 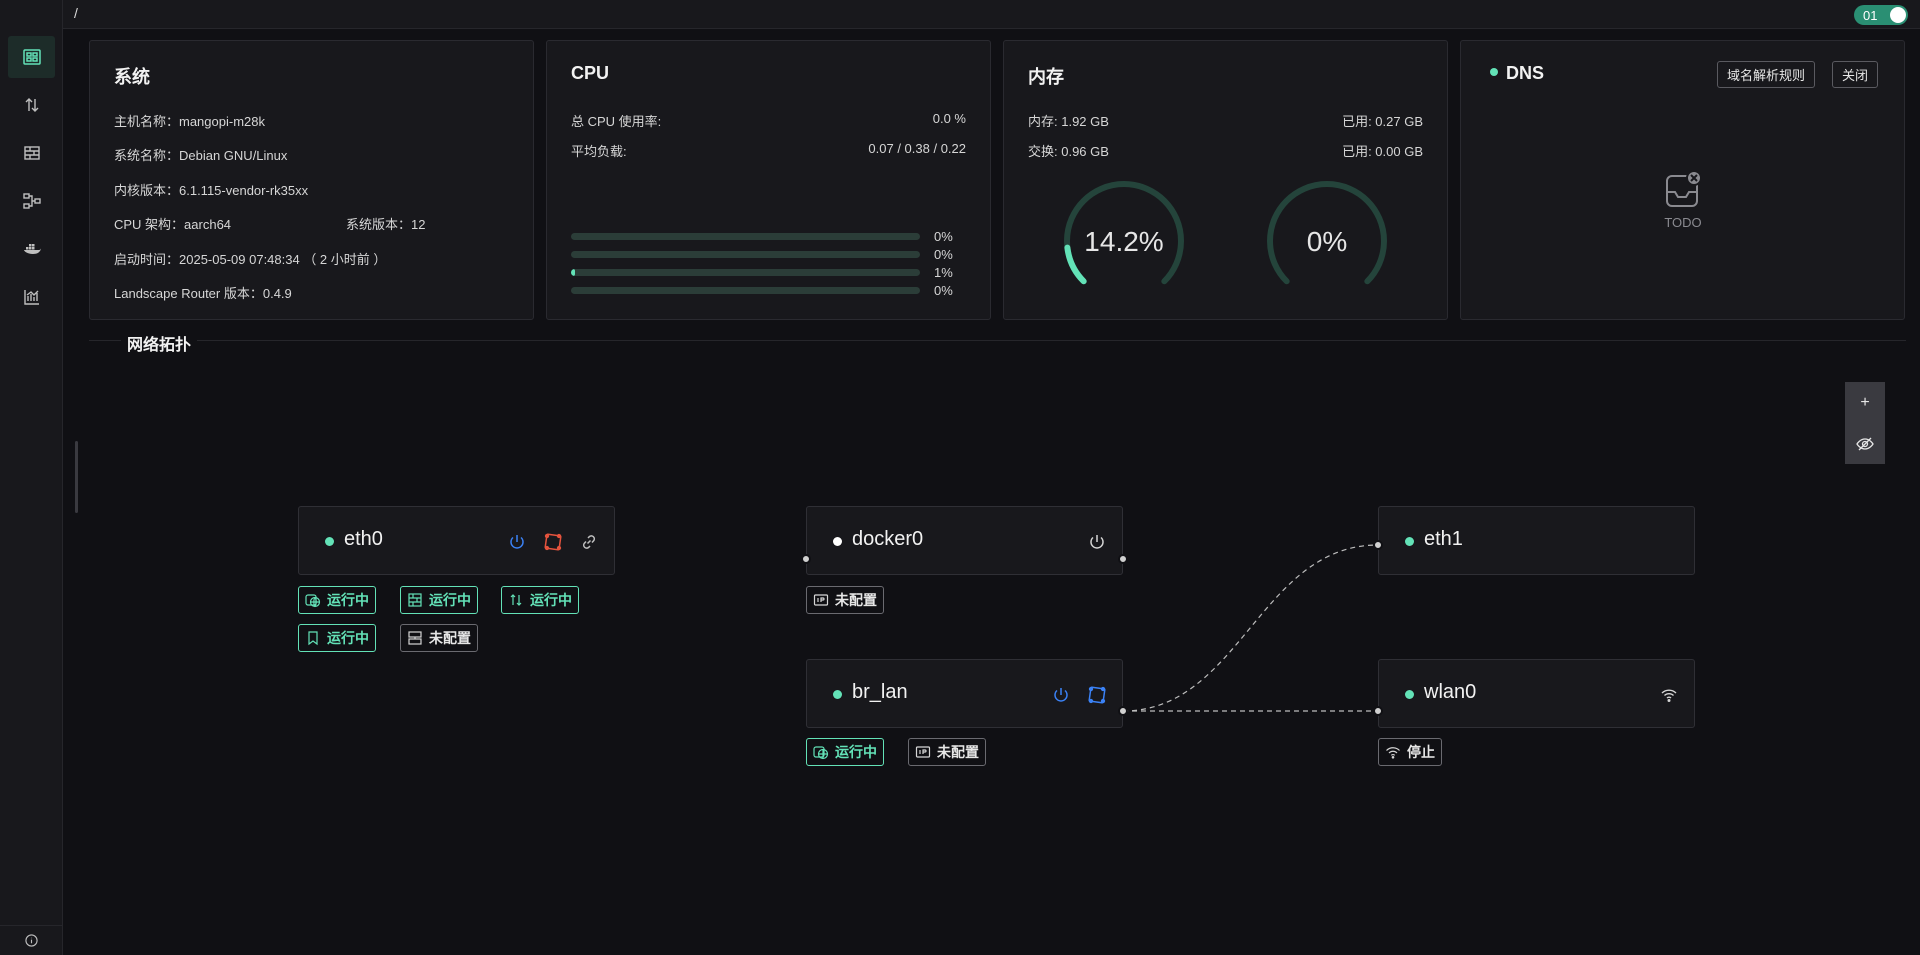 I want to click on node-name: br_lan, so click(x=880, y=692).